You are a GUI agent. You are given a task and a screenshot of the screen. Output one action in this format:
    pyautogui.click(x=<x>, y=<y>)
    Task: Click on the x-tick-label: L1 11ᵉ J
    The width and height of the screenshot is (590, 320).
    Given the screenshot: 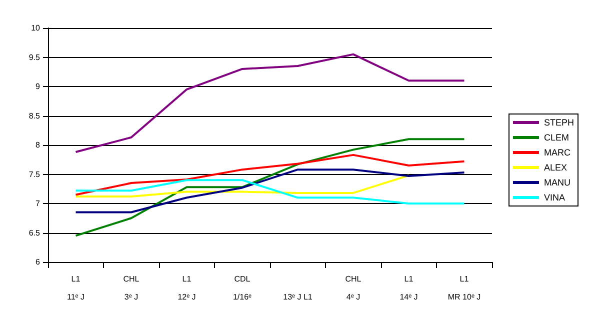 What is the action you would take?
    pyautogui.click(x=75, y=288)
    